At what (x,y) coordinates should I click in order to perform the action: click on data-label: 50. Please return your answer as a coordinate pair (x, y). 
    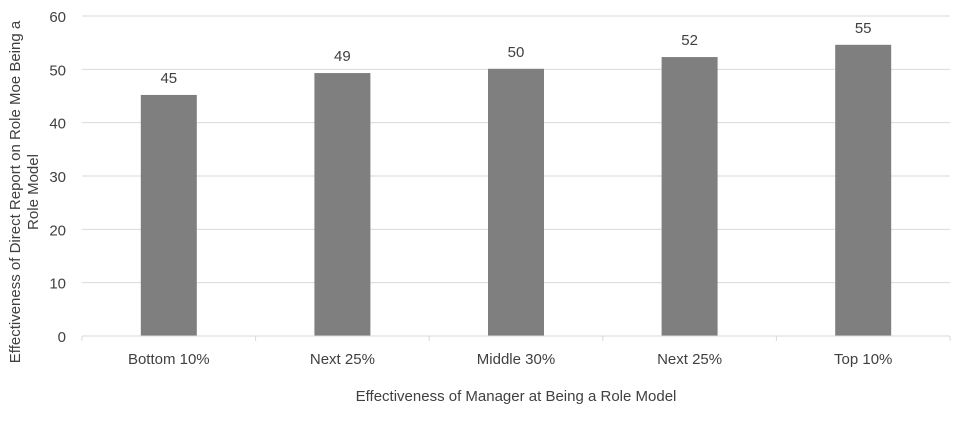
    Looking at the image, I should click on (516, 52).